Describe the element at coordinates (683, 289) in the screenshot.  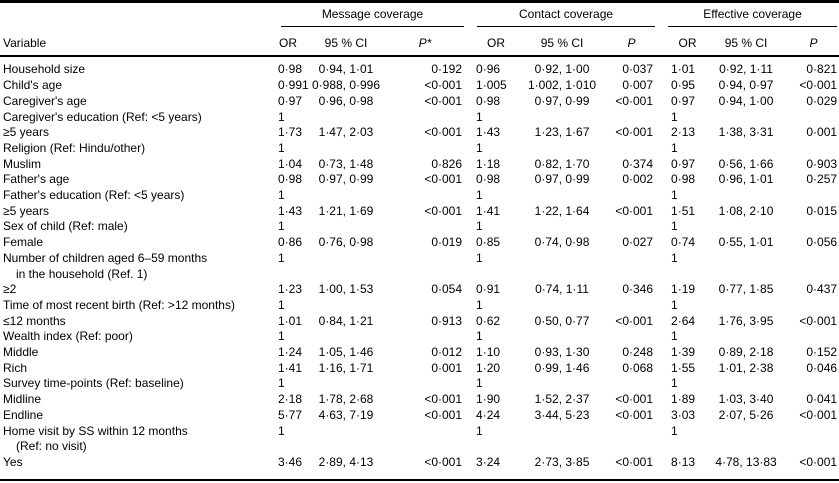
I see `or-value: 1·19` at that location.